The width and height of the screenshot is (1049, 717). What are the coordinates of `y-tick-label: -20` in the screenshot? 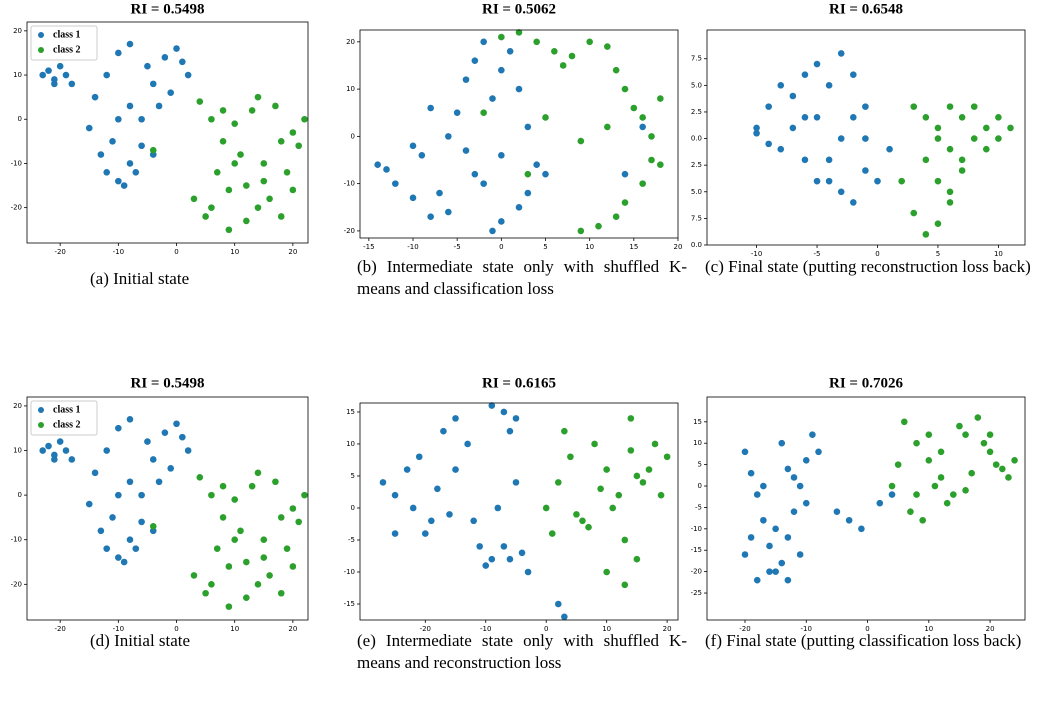 It's located at (696, 572).